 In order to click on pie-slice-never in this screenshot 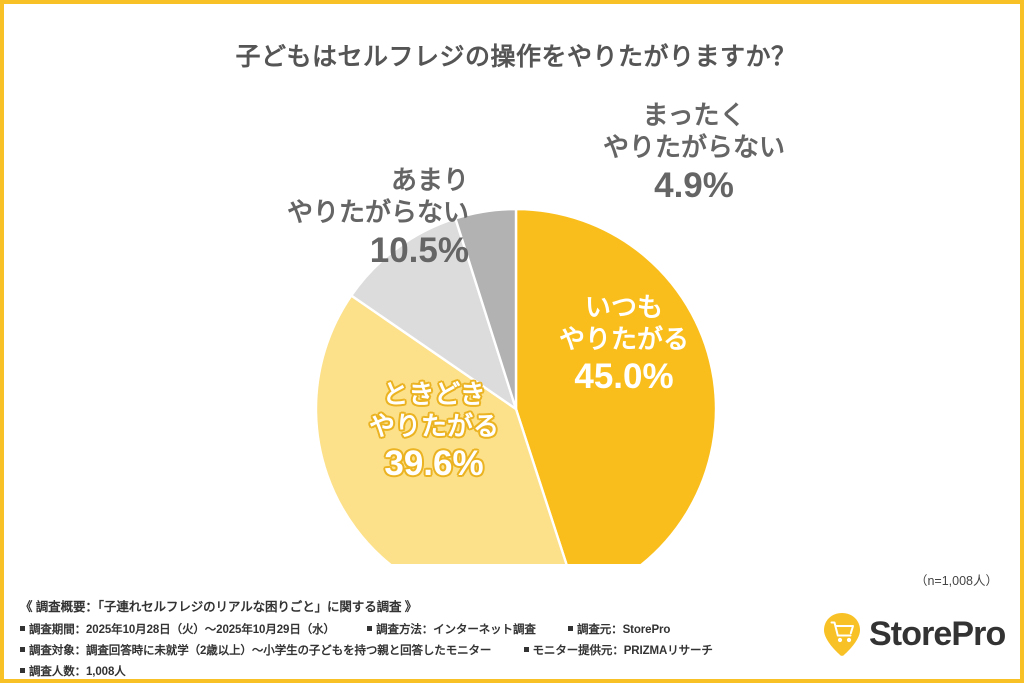, I will do `click(485, 308)`.